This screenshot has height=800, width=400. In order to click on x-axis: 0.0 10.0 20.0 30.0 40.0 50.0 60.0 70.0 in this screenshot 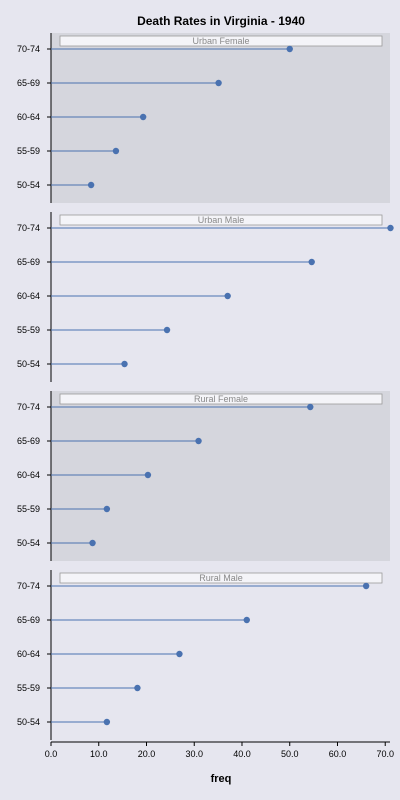, I will do `click(219, 750)`.